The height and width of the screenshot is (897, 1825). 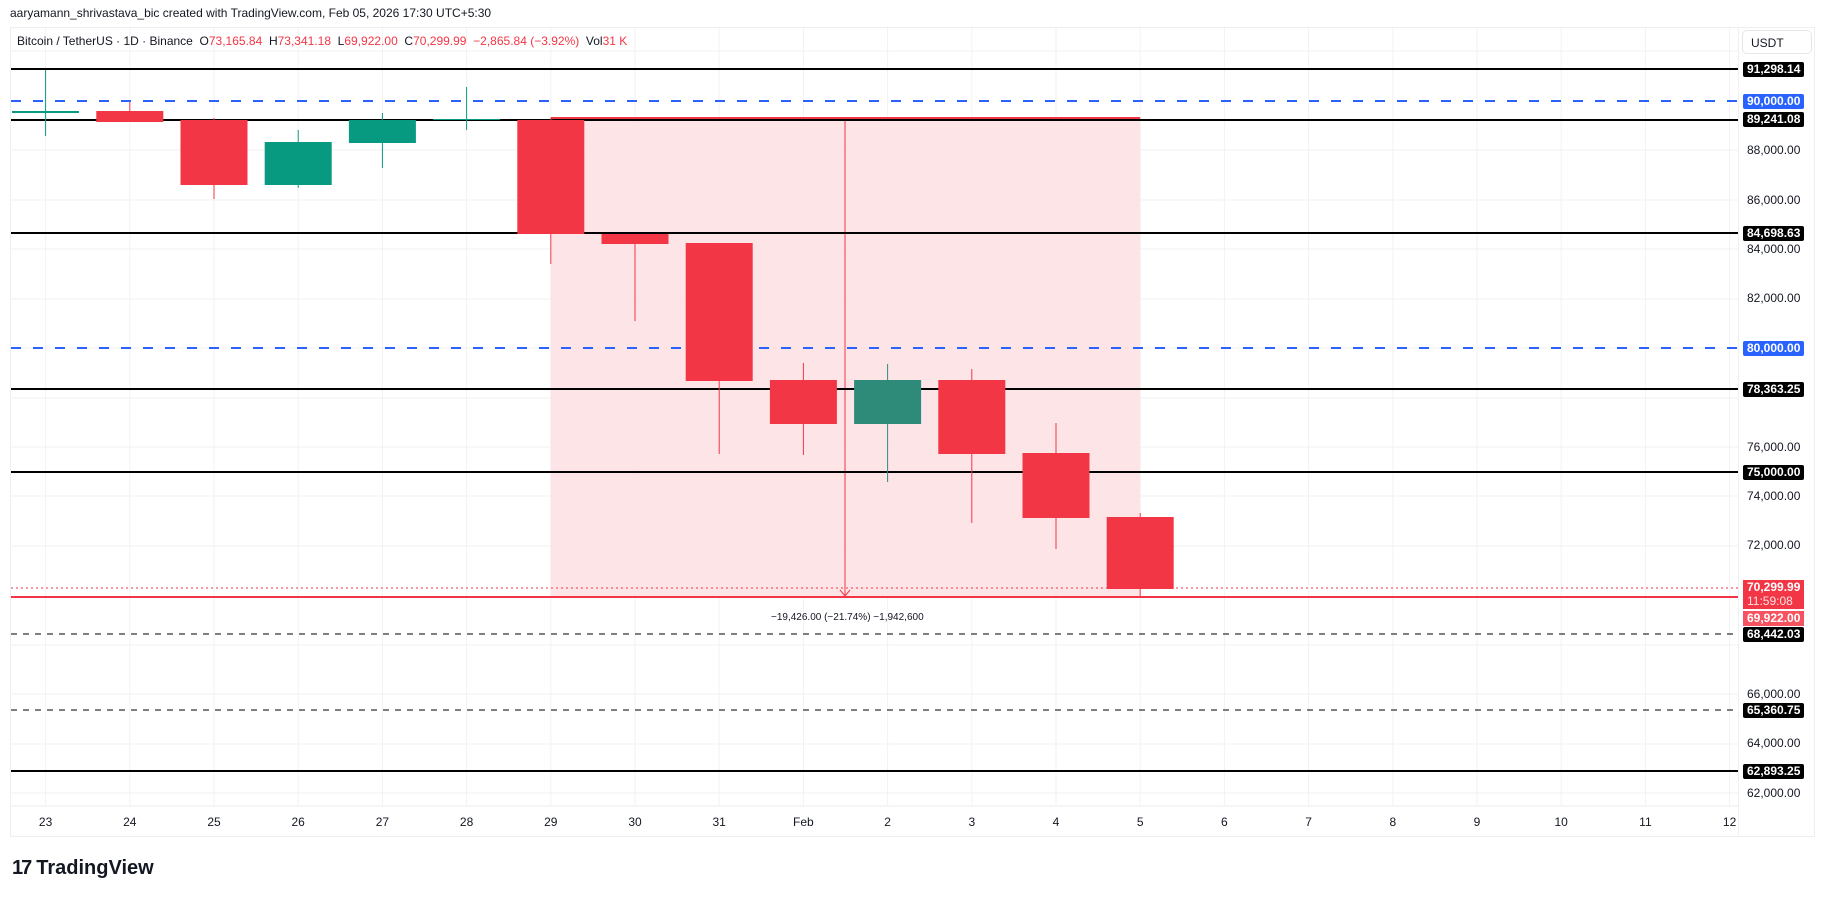 I want to click on time-tick: 8, so click(x=1393, y=822).